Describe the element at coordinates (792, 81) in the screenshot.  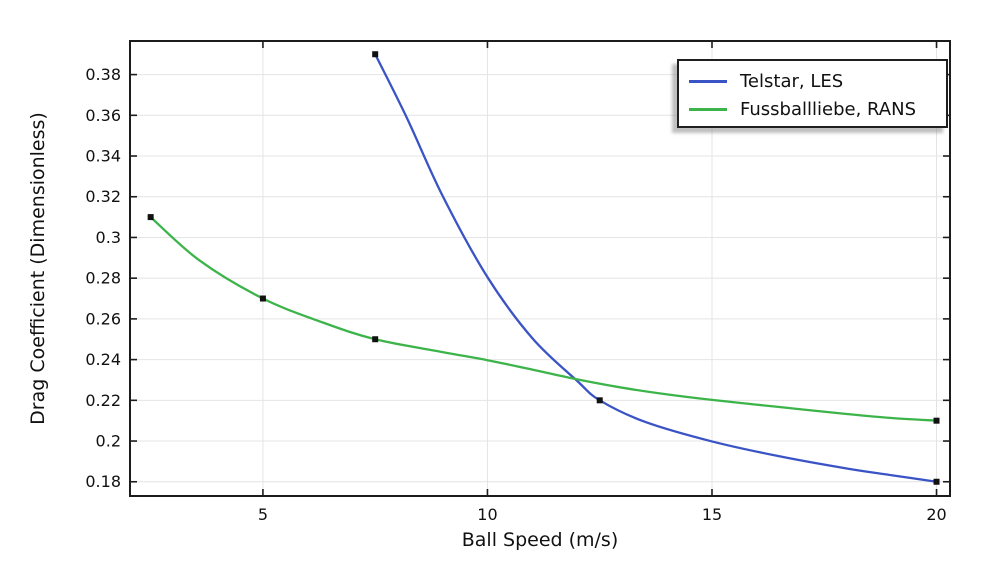
I see `legend-label-telstar-les: Telstar, LES` at that location.